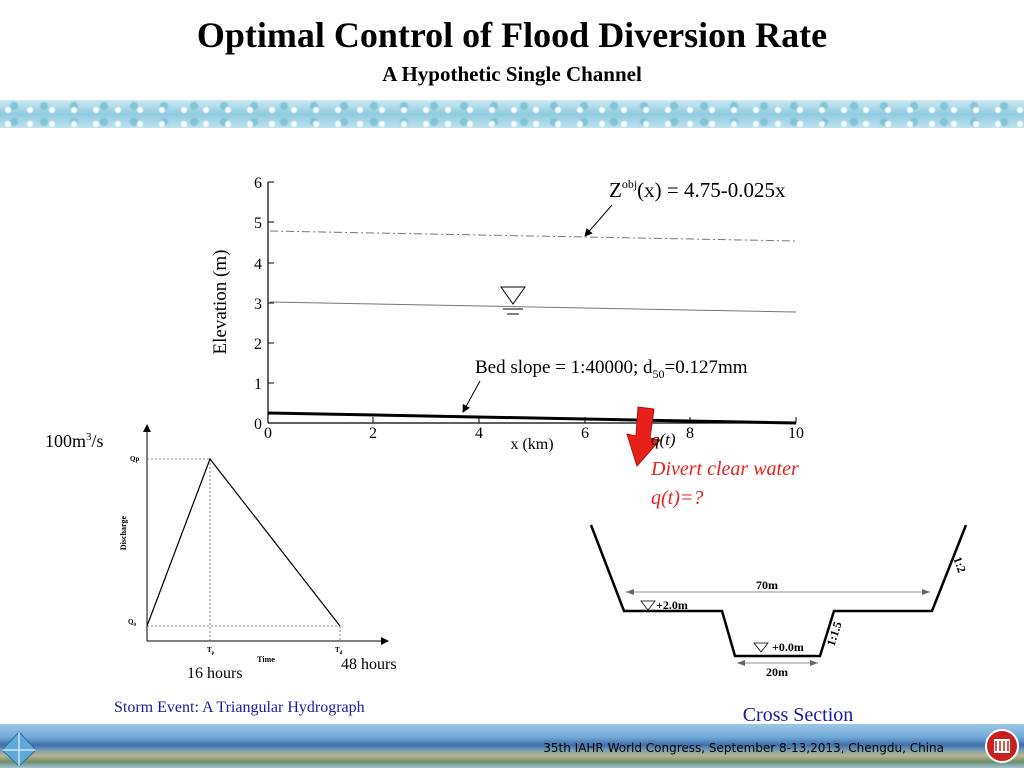  I want to click on floodplain-level-icon, so click(648, 605).